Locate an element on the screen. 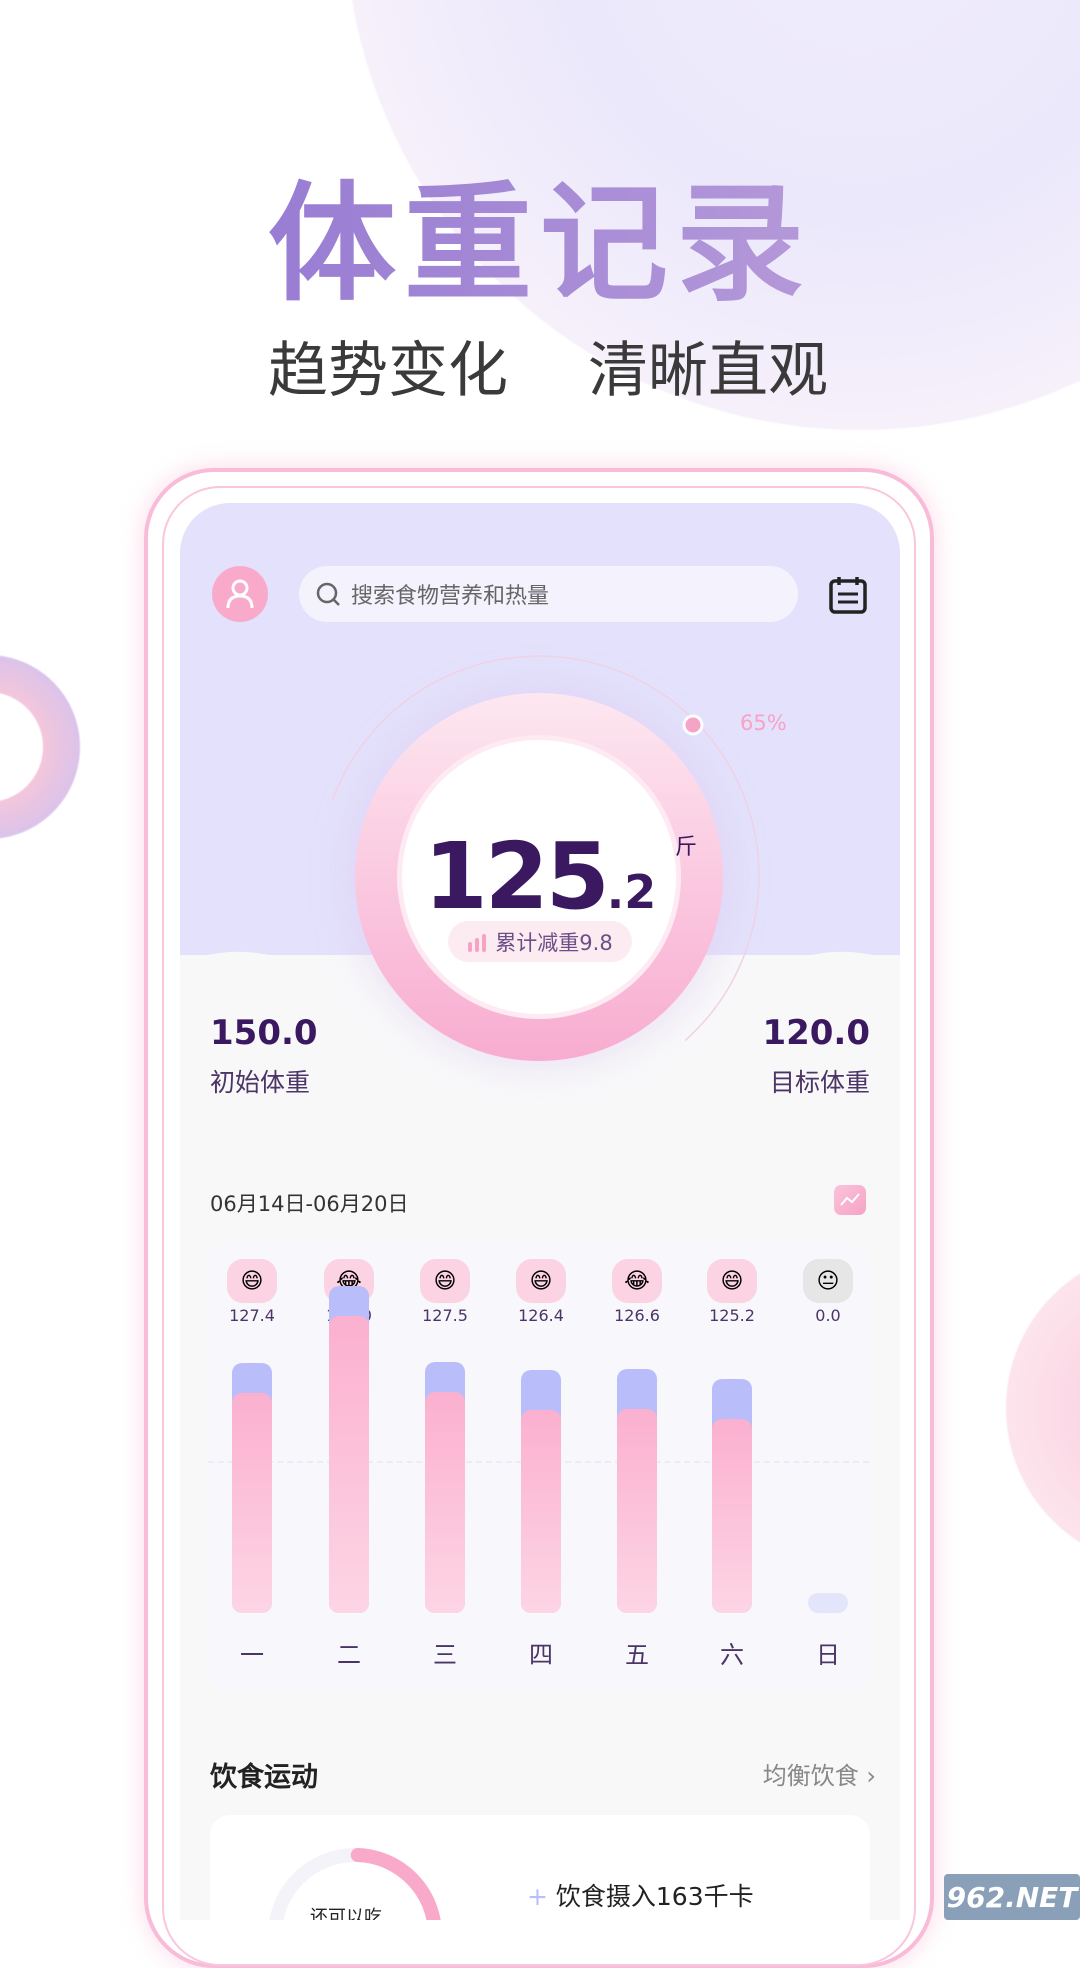 This screenshot has height=1968, width=1080. search-placeholder: 搜索食物营养和热量 is located at coordinates (450, 596).